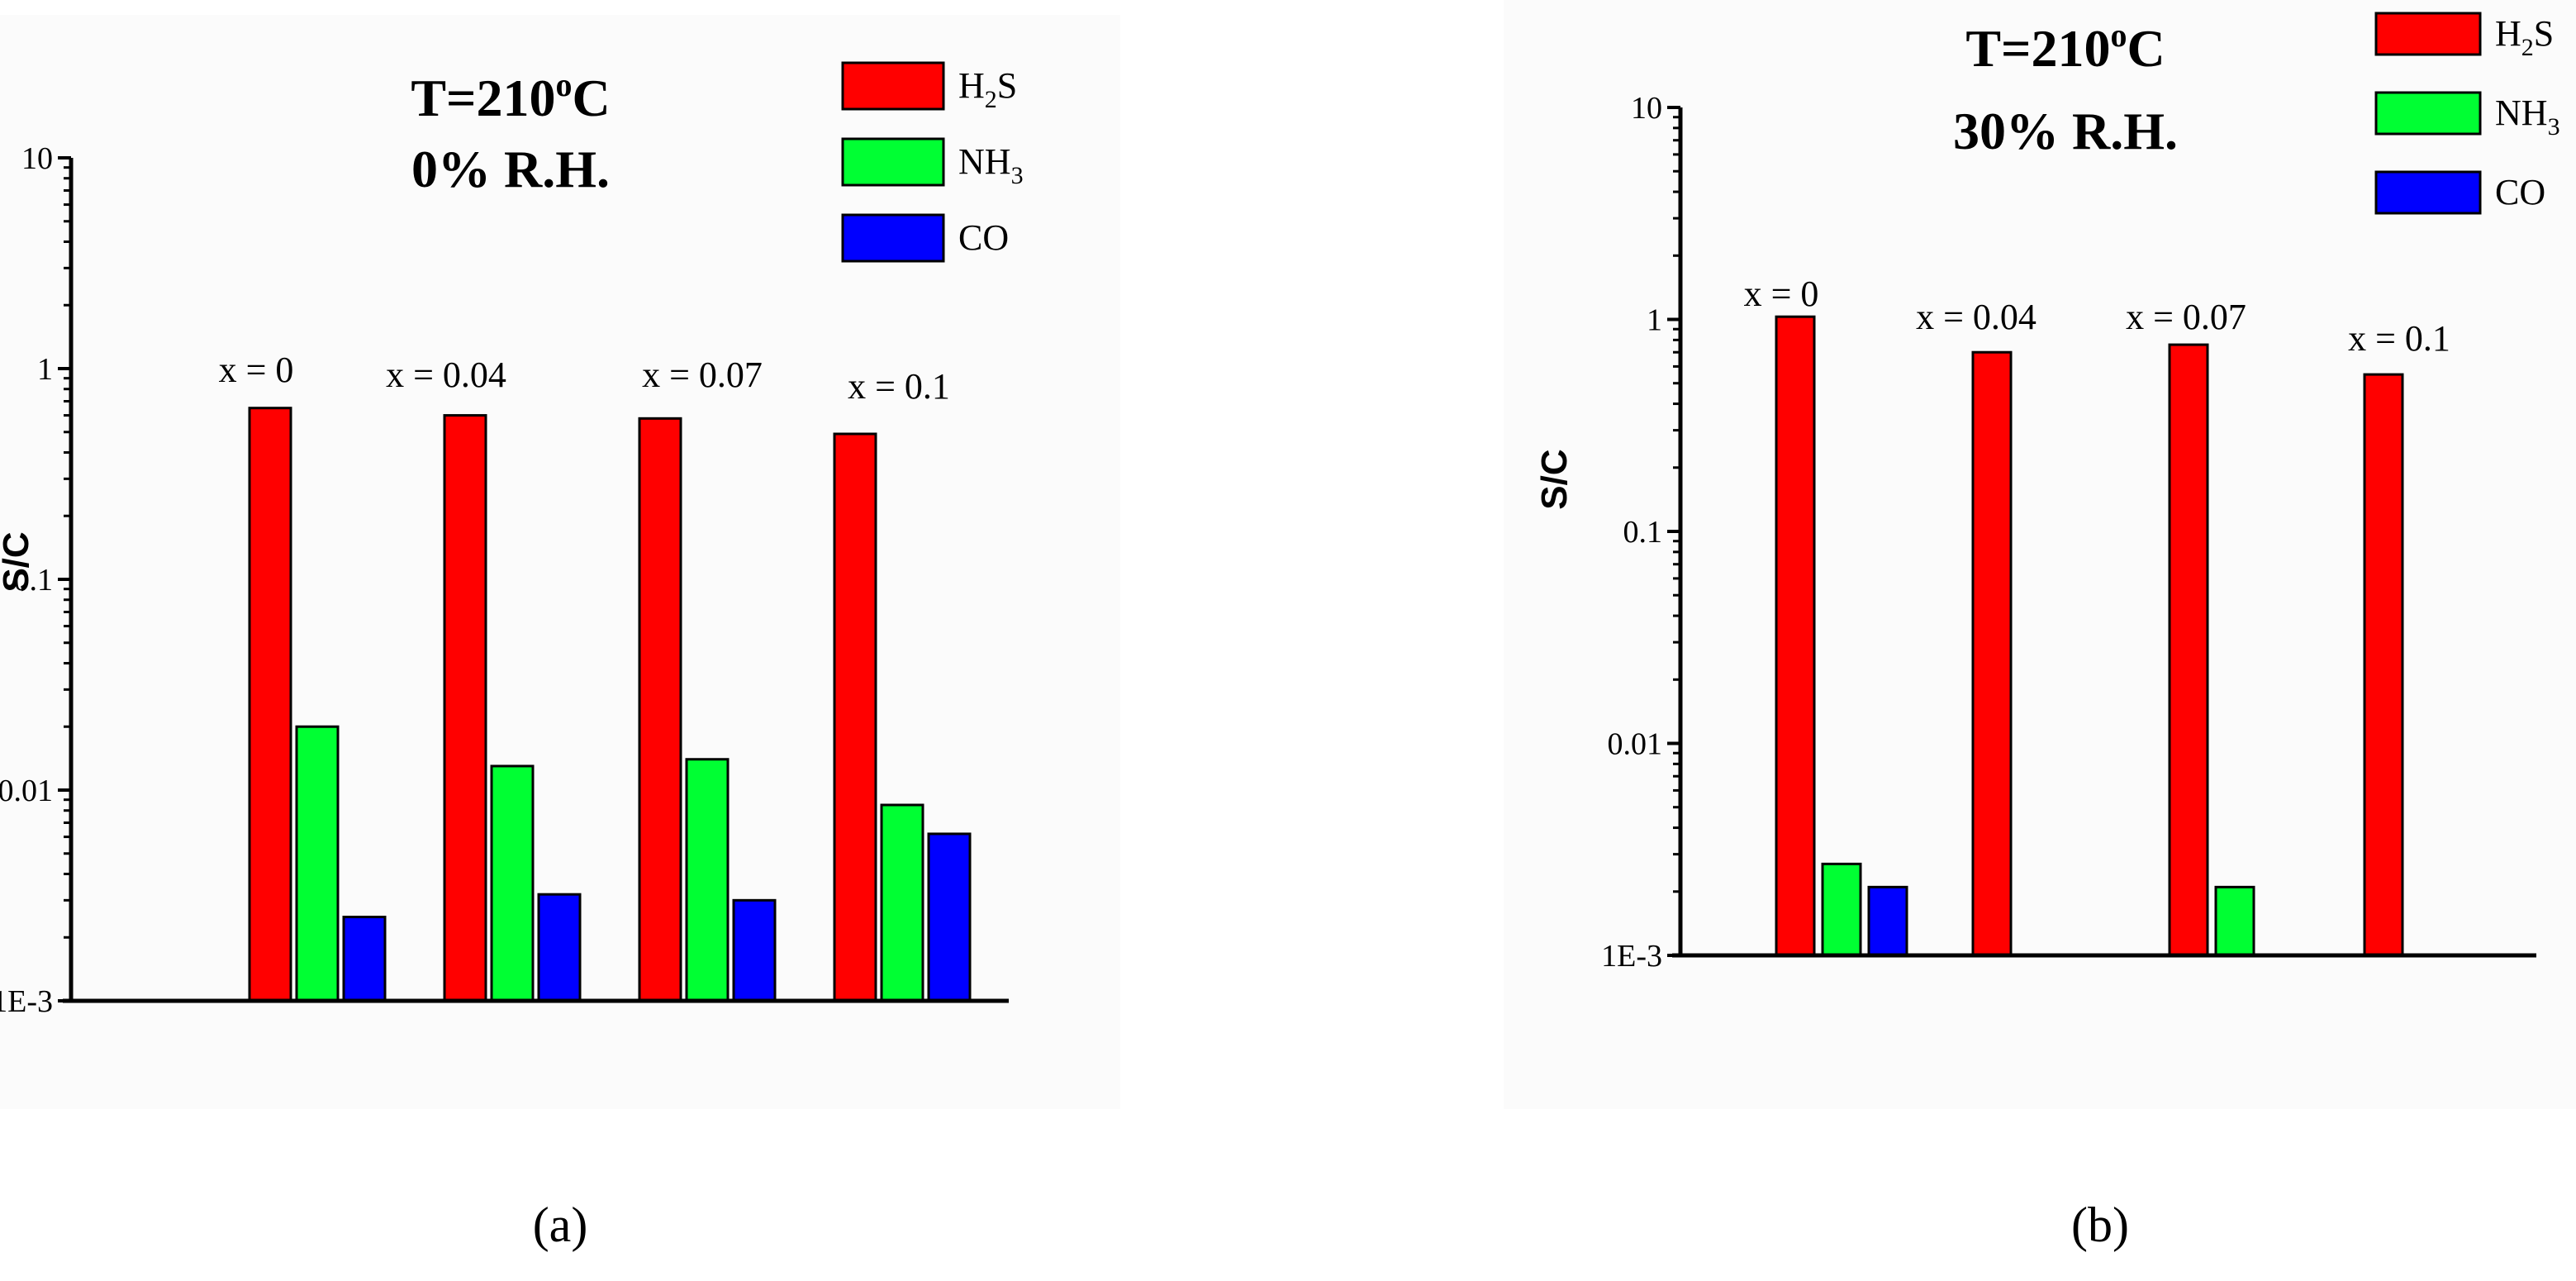  Describe the element at coordinates (2100, 1225) in the screenshot. I see `panel-label: (b)` at that location.